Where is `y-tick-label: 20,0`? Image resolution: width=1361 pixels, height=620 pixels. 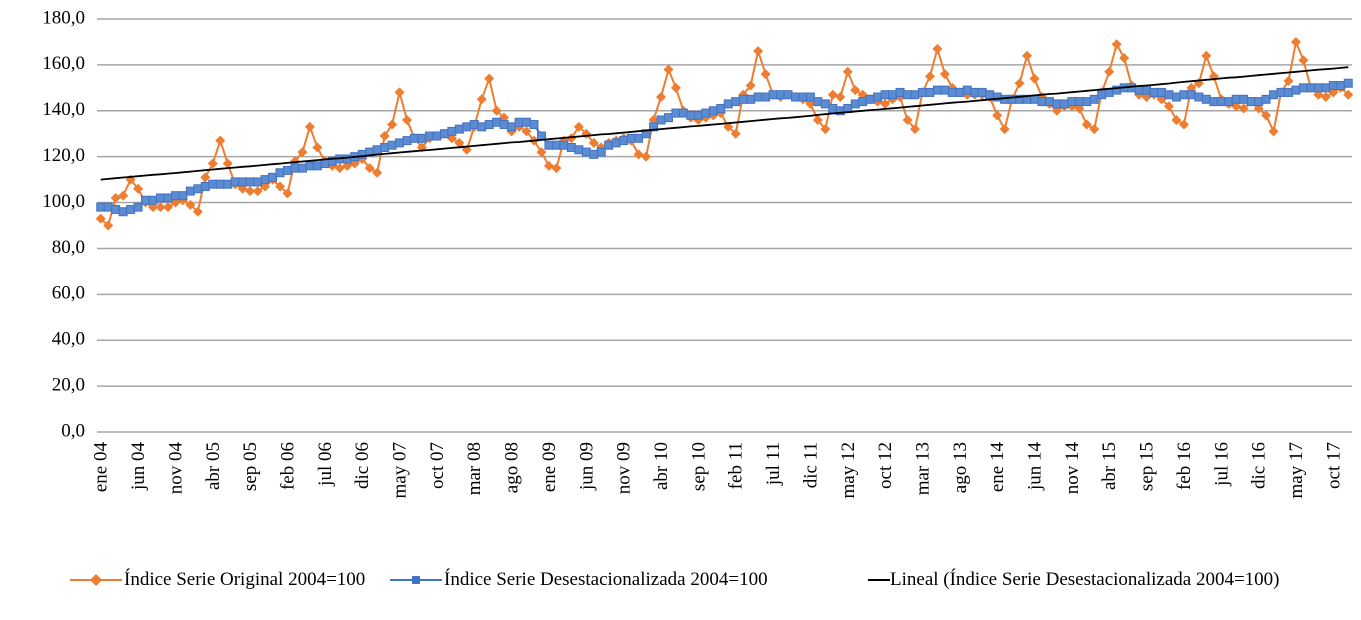 y-tick-label: 20,0 is located at coordinates (68, 384).